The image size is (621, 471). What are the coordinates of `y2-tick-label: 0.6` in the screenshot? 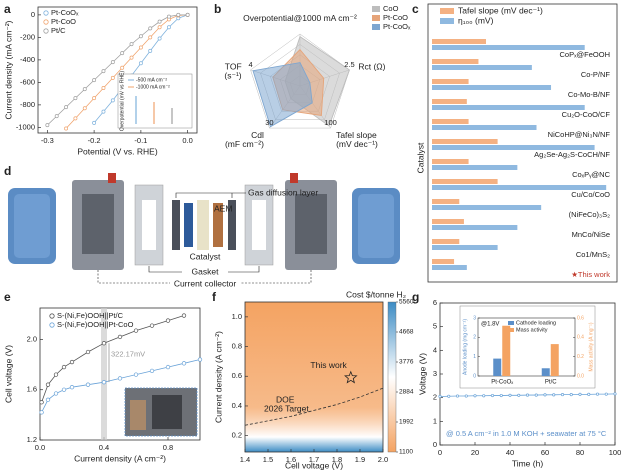 It's located at (580, 318).